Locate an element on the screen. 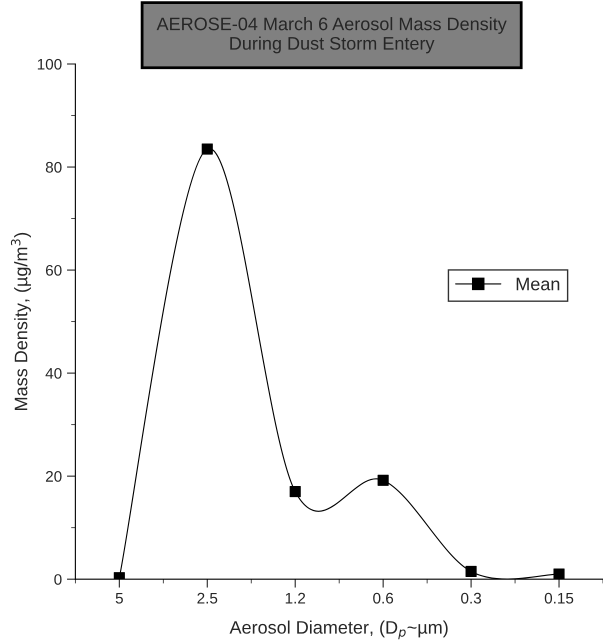 This screenshot has height=640, width=603. y-tick-label: 80 is located at coordinates (54, 167).